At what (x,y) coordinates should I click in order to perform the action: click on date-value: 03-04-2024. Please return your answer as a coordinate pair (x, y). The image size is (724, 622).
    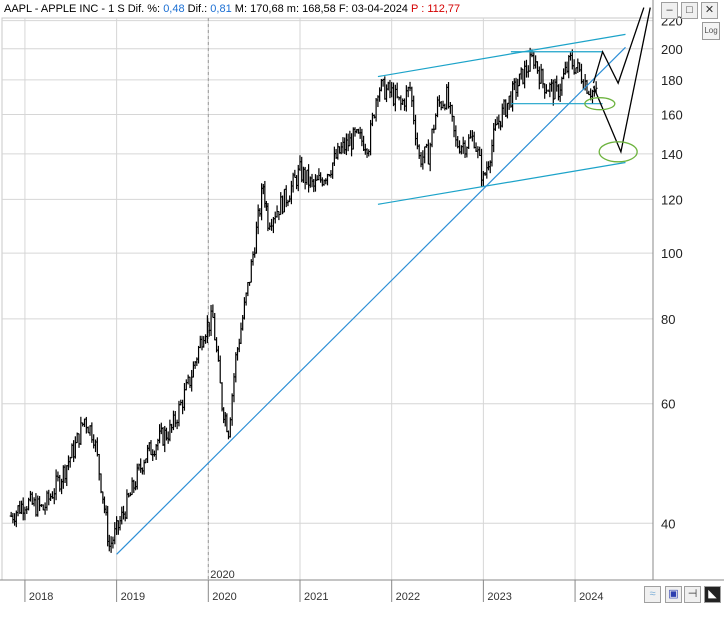
    Looking at the image, I should click on (379, 9).